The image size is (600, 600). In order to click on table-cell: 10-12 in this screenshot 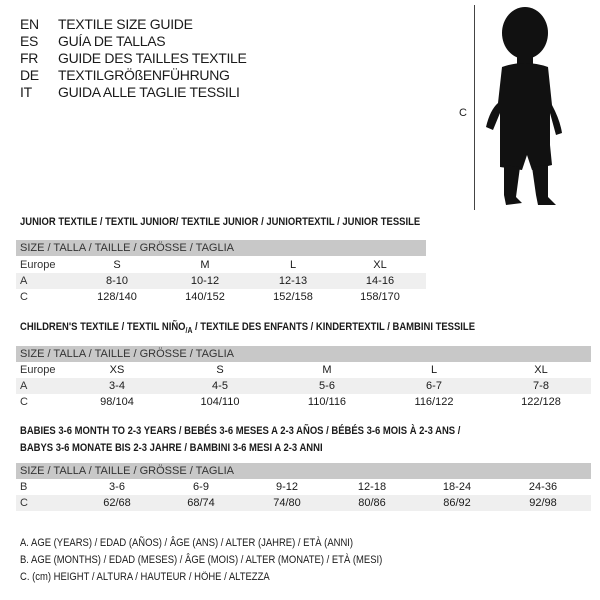, I will do `click(205, 281)`.